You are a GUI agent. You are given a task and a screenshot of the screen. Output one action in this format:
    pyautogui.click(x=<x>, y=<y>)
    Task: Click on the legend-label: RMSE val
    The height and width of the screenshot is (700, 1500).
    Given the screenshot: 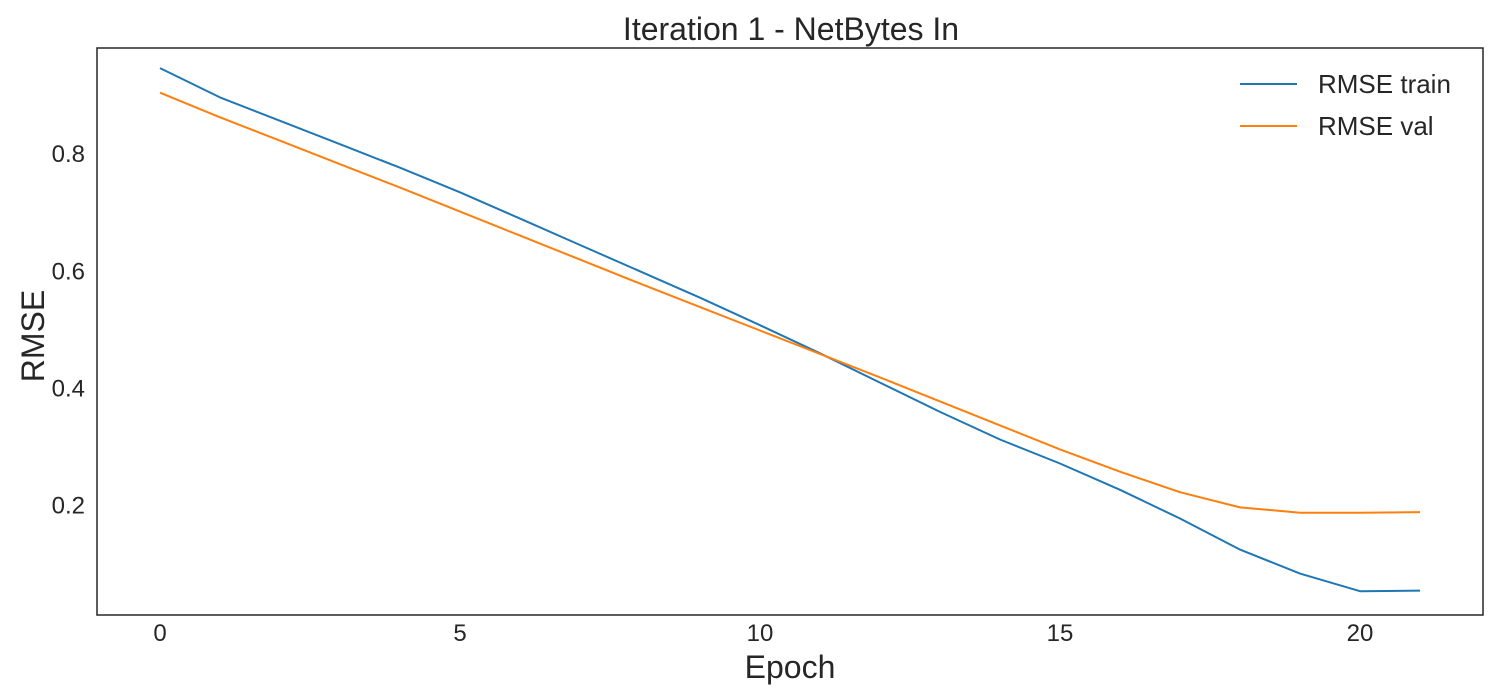 What is the action you would take?
    pyautogui.click(x=1376, y=126)
    